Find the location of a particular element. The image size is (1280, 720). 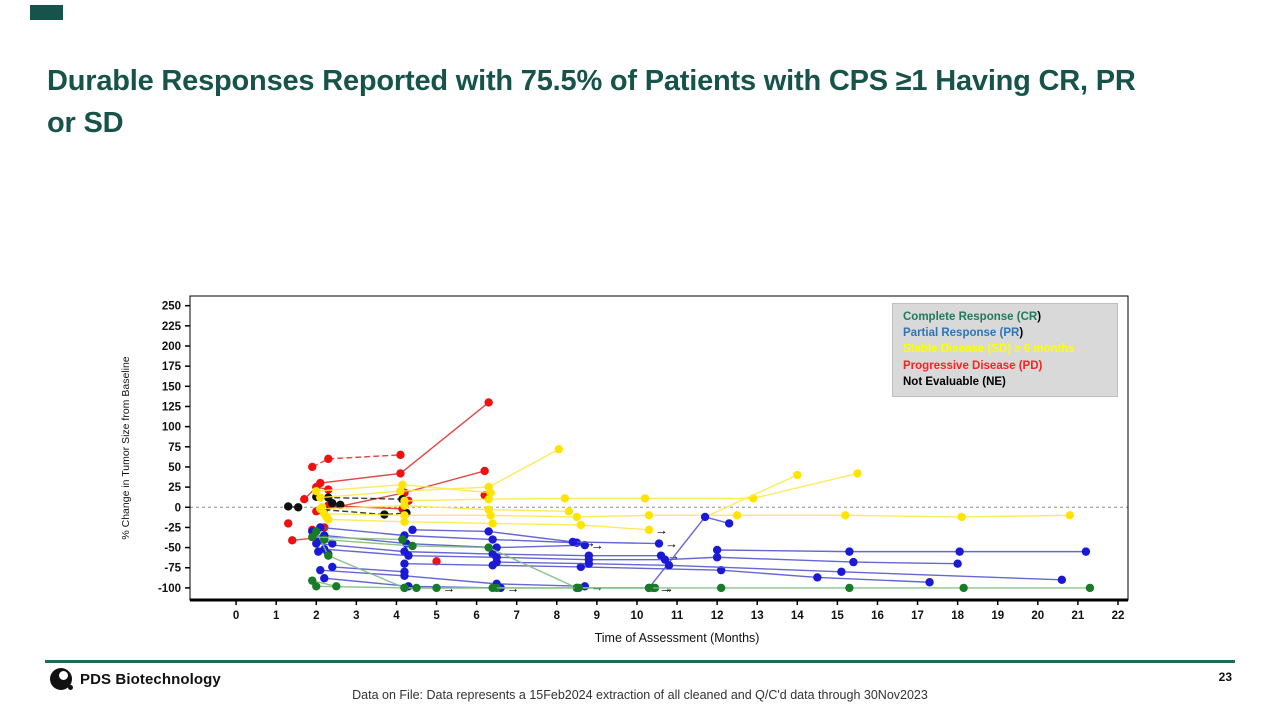

x-tick-label: 7 is located at coordinates (516, 616).